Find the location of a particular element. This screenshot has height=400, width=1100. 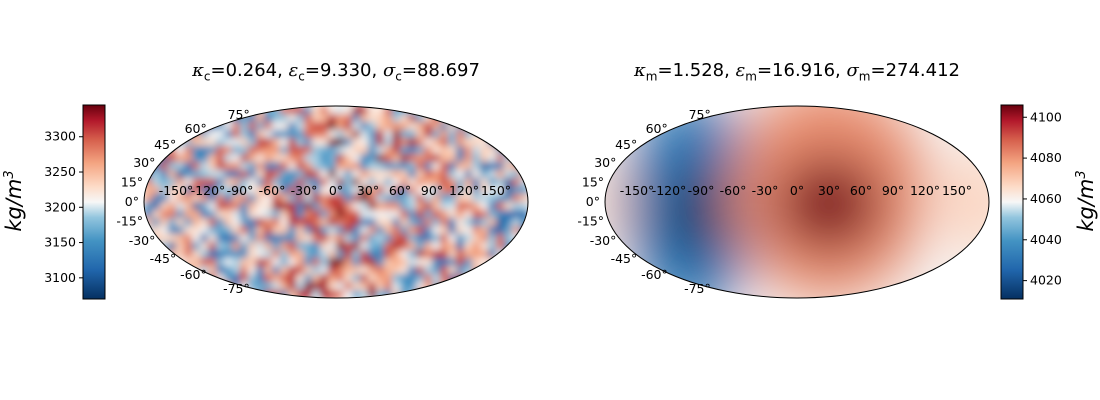

colorbar: 4020 4040 4060 4080 4100 is located at coordinates (1031, 202).